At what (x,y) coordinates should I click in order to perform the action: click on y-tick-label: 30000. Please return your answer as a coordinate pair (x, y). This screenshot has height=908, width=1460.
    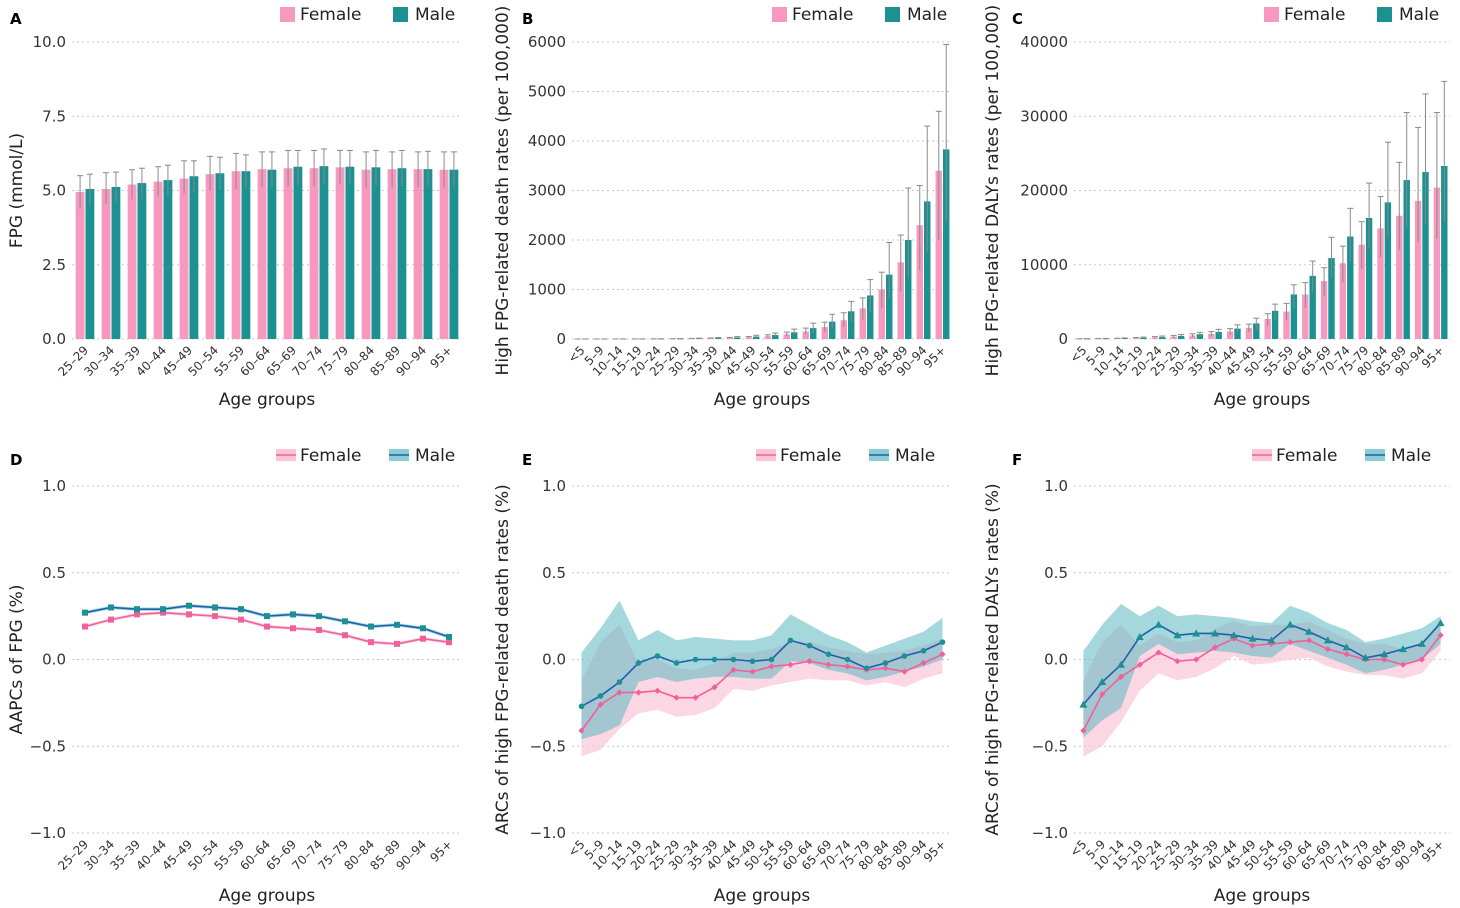
    Looking at the image, I should click on (1044, 116).